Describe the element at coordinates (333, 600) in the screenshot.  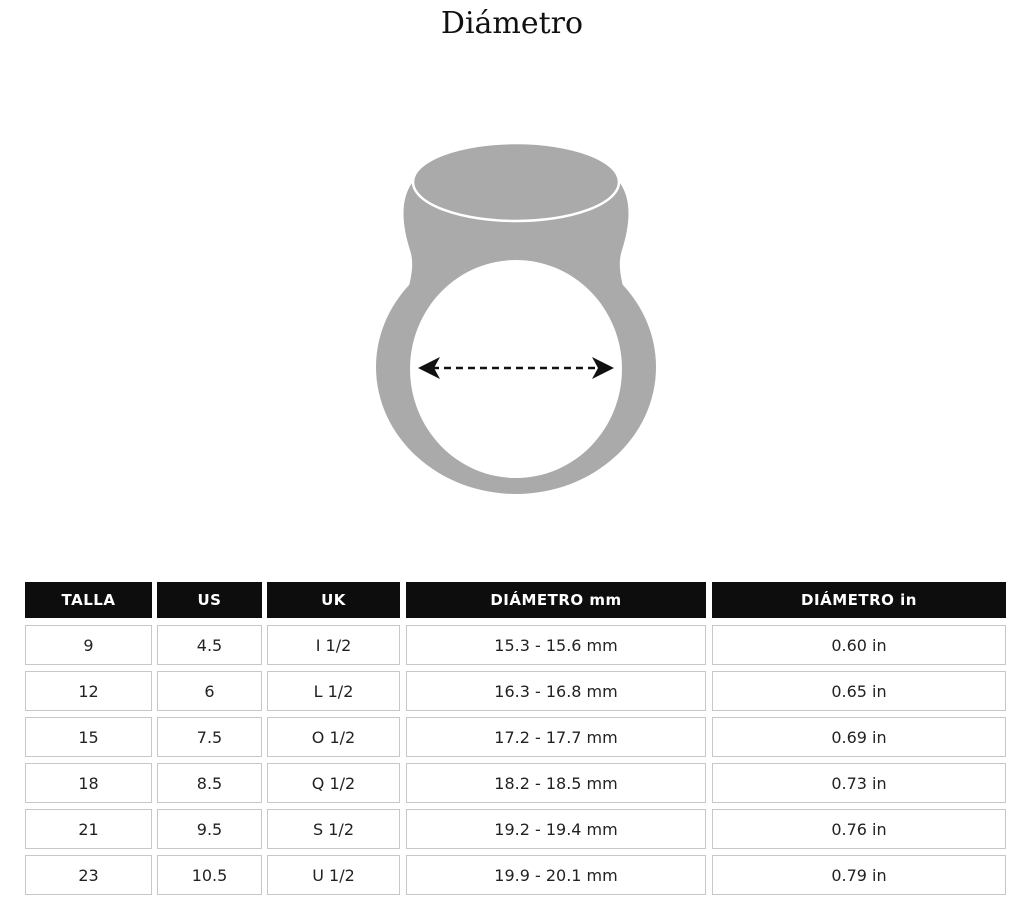
I see `header-uk: UK` at that location.